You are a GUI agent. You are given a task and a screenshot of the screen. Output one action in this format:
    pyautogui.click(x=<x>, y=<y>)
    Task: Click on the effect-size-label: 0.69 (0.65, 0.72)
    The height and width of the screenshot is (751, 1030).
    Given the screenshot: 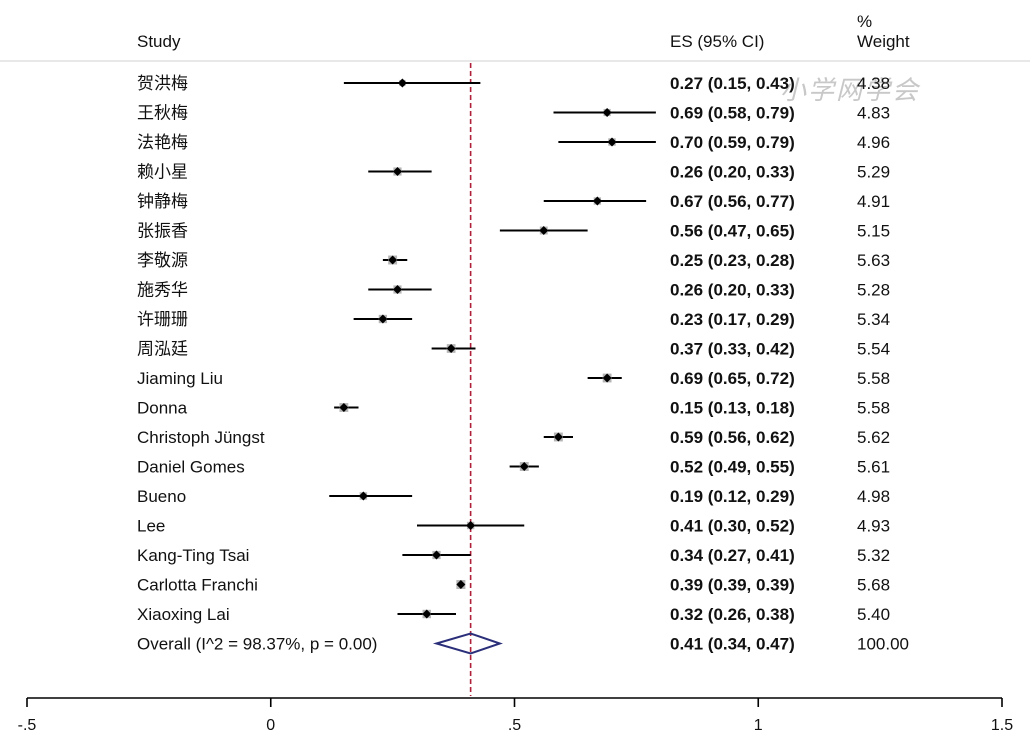 What is the action you would take?
    pyautogui.click(x=732, y=378)
    